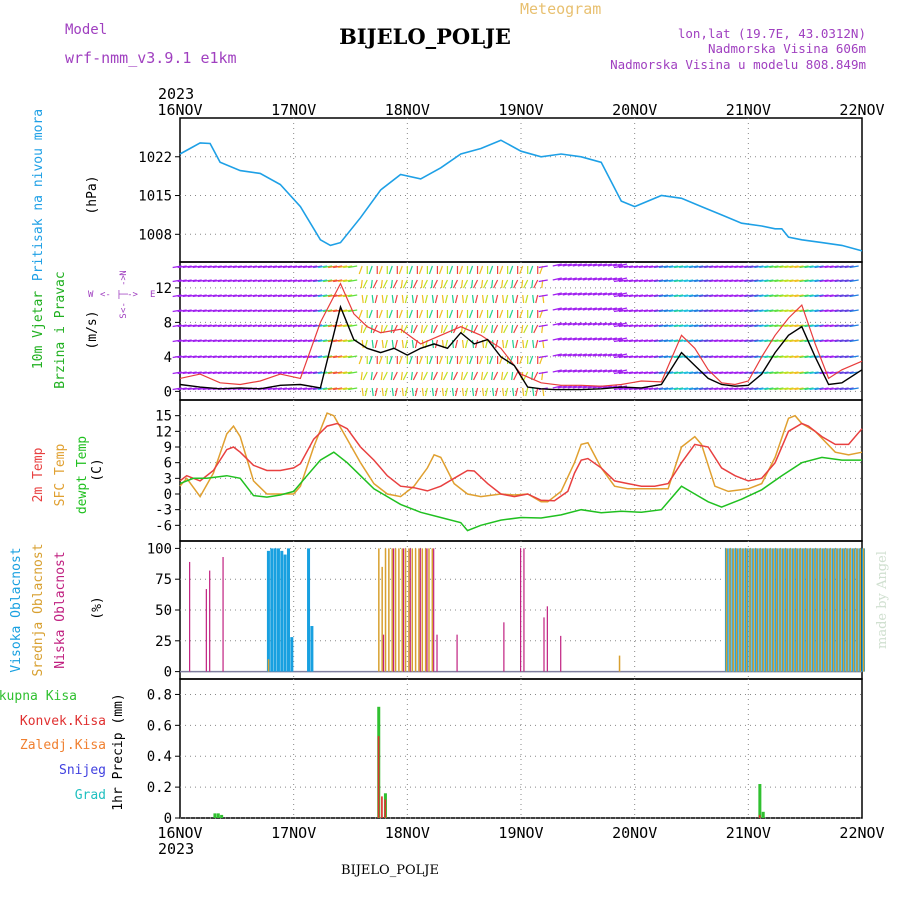  Describe the element at coordinates (159, 788) in the screenshot. I see `precip-tick-label: 0.2` at that location.